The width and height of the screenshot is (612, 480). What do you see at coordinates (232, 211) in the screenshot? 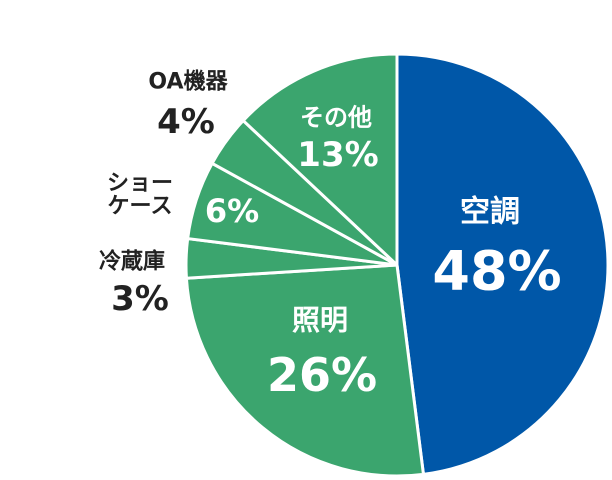
I see `value-label: 6%` at bounding box center [232, 211].